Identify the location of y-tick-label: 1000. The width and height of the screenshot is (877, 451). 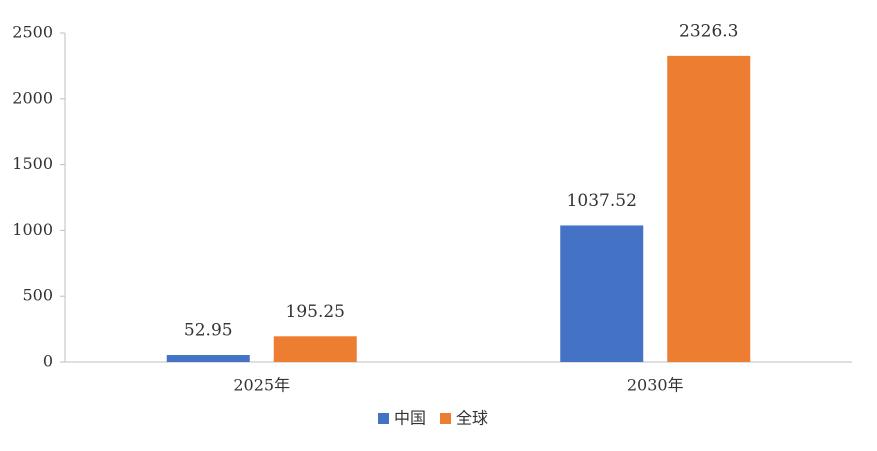
(32, 229).